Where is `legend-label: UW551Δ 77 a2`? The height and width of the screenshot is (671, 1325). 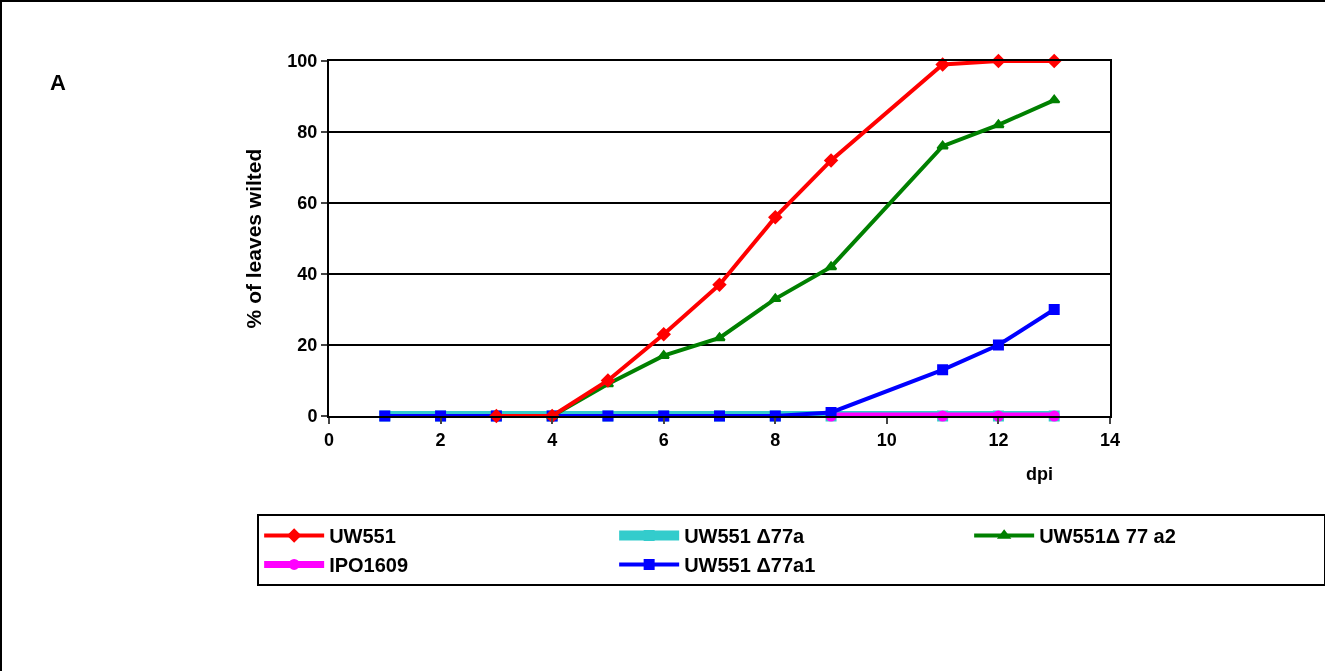 legend-label: UW551Δ 77 a2 is located at coordinates (1107, 536).